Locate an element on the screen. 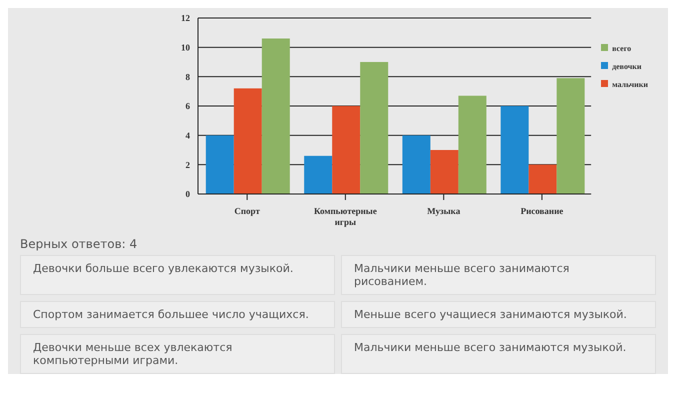 This screenshot has width=676, height=402. y-tick-label: 4 is located at coordinates (188, 135).